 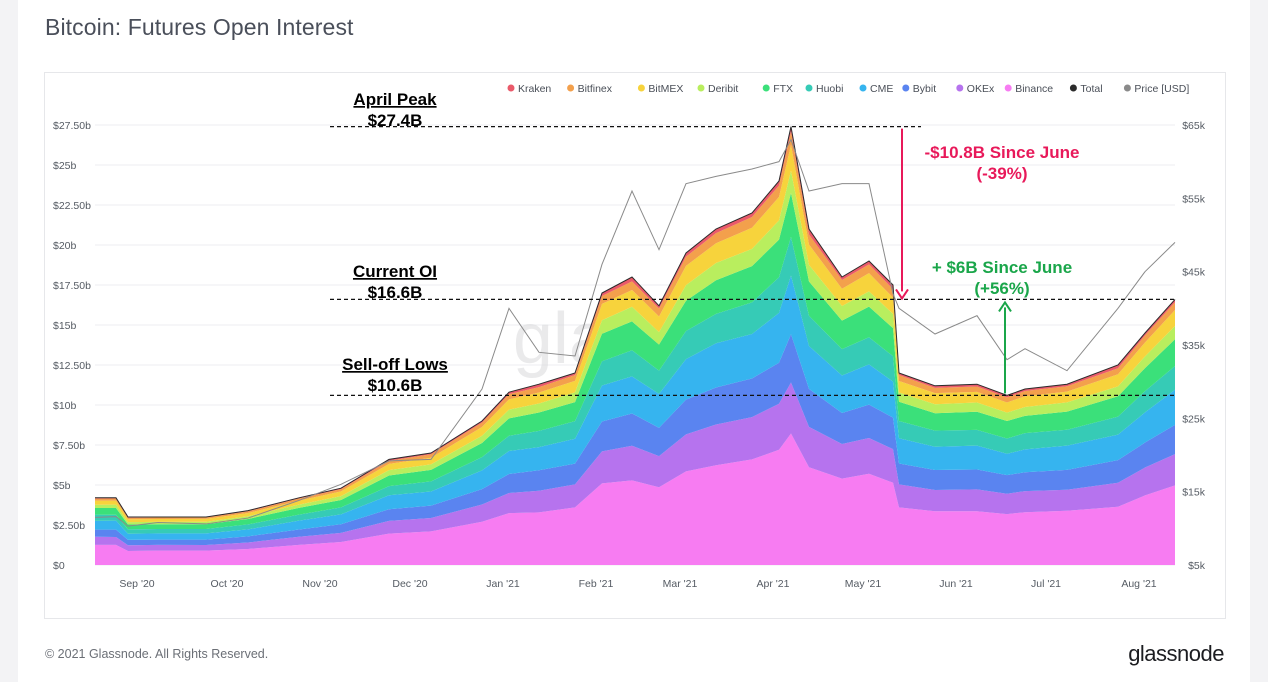 I want to click on green-change-line1: + $6B Since June, so click(x=1002, y=267).